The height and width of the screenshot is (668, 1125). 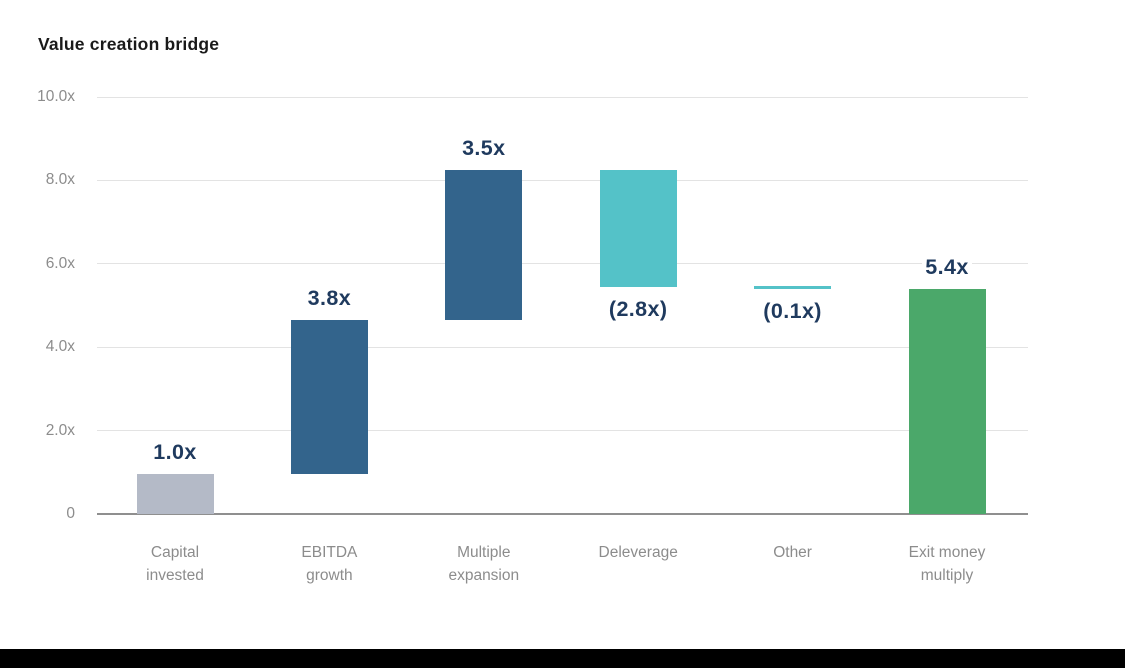 What do you see at coordinates (638, 552) in the screenshot?
I see `x-axis-category-label: Deleverage` at bounding box center [638, 552].